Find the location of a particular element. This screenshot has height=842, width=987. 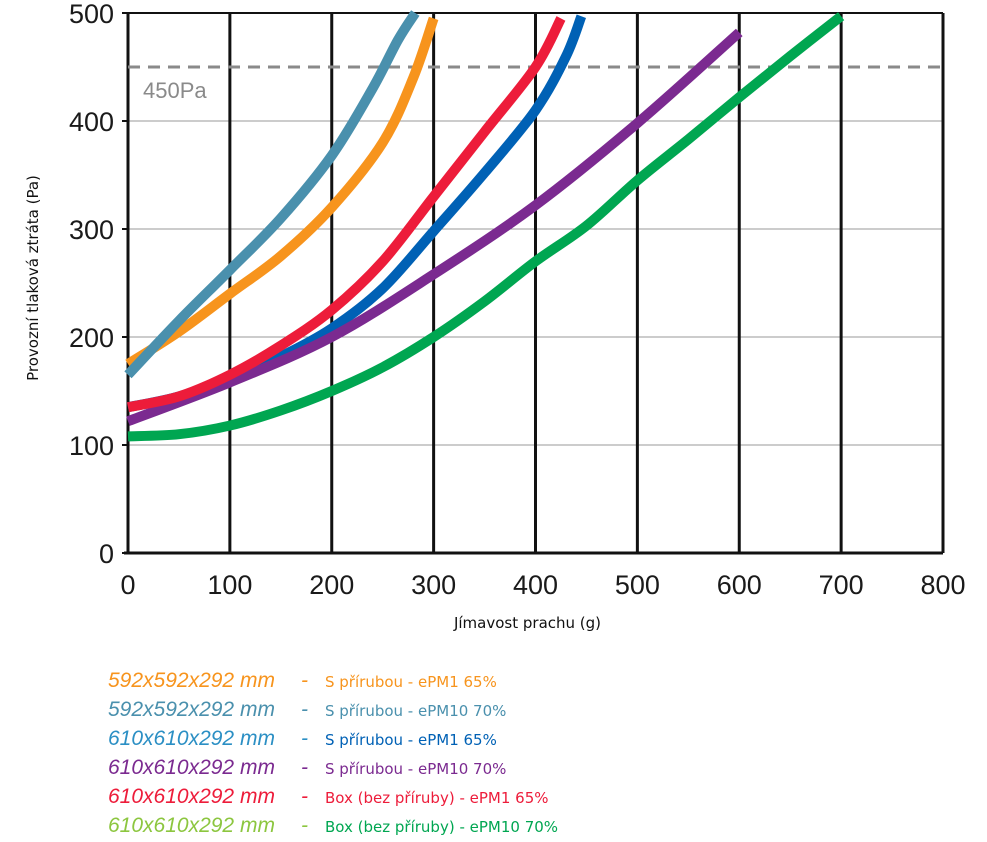

x-tick-label-400: 400 is located at coordinates (535, 585).